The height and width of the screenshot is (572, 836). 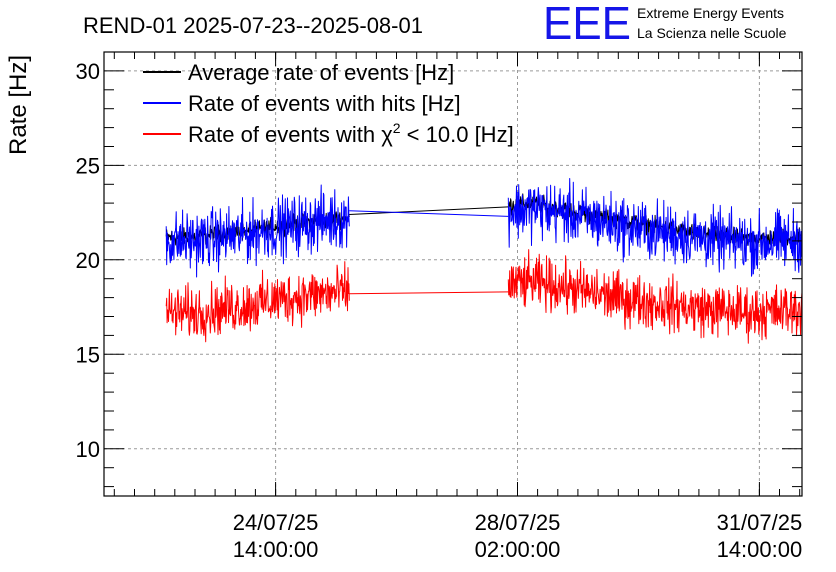 What do you see at coordinates (88, 165) in the screenshot?
I see `y-tick-label: 25` at bounding box center [88, 165].